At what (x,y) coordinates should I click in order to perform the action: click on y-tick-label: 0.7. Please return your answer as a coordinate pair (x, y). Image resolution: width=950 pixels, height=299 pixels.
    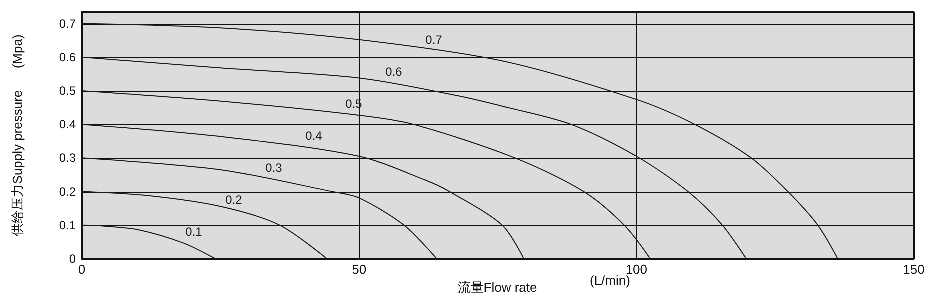
    Looking at the image, I should click on (67, 23).